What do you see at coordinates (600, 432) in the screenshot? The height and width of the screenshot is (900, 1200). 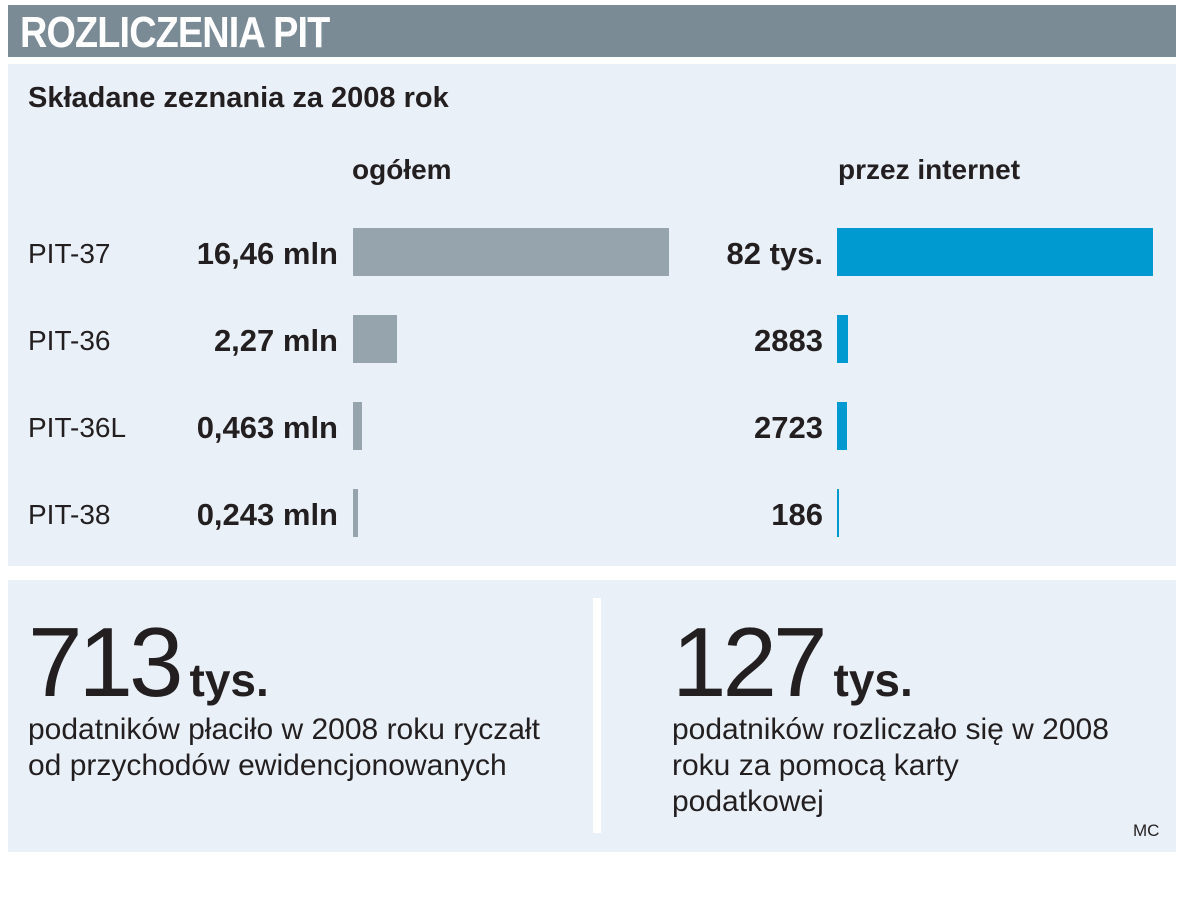 I see `chart-row: PIT-36L 0,463 mln 2723` at bounding box center [600, 432].